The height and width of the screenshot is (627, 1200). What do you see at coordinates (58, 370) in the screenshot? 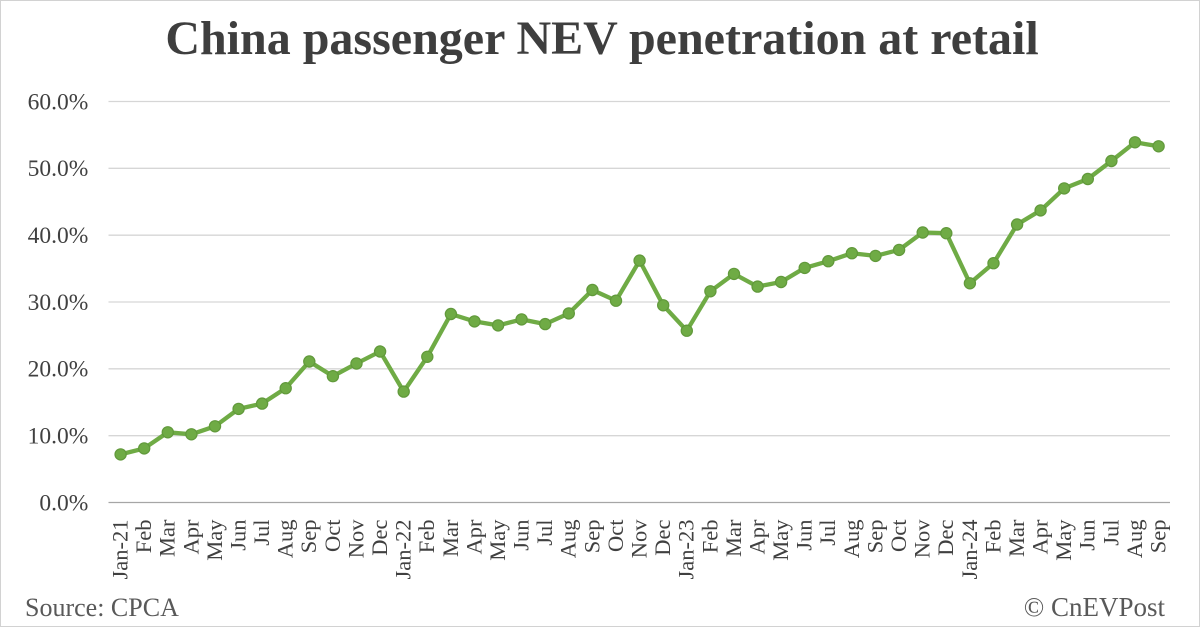
I see `svg-text: 20.0%` at bounding box center [58, 370].